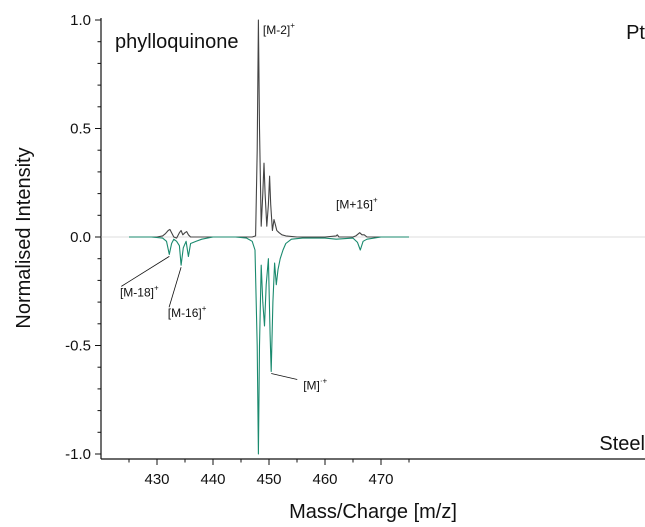 Image resolution: width=645 pixels, height=527 pixels. What do you see at coordinates (635, 33) in the screenshot?
I see `top-surface-label: Pt` at bounding box center [635, 33].